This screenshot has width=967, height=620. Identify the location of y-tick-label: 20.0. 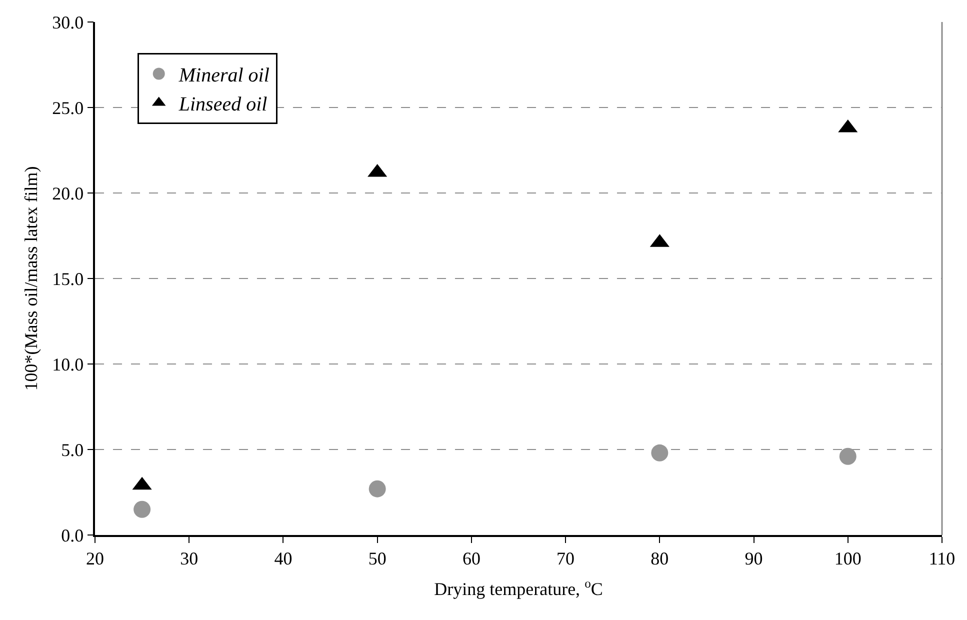
(68, 193).